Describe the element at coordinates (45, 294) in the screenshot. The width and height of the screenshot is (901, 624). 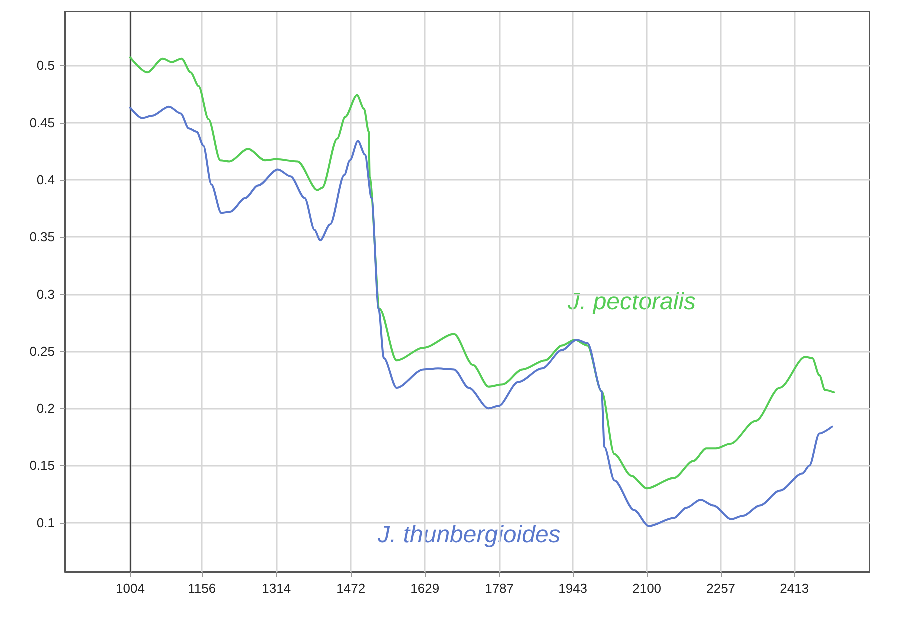
I see `y-tick-label: 0.3` at that location.